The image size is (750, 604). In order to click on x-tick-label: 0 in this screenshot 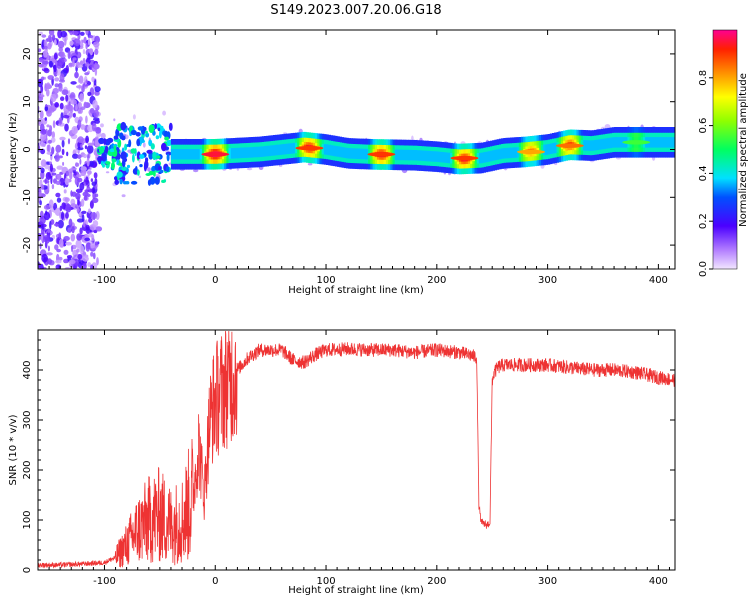, I will do `click(215, 280)`.